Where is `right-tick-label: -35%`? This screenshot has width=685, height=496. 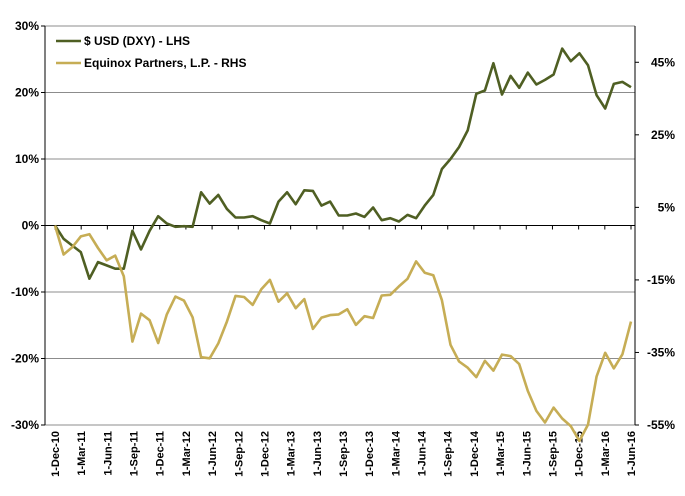 right-tick-label: -35% is located at coordinates (661, 352).